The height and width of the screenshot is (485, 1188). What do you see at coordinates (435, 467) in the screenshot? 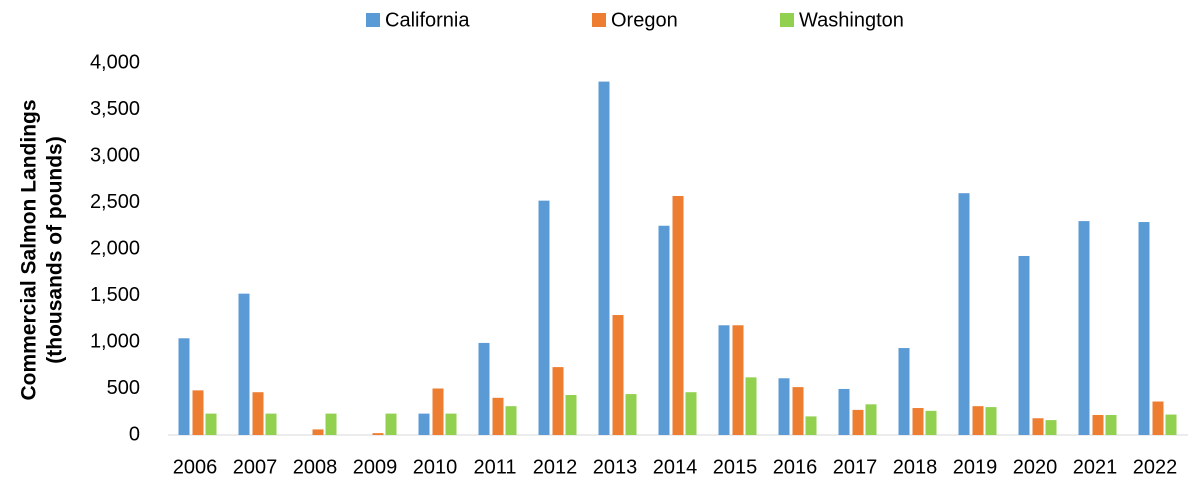
I see `x-tick-label: 2010` at bounding box center [435, 467].